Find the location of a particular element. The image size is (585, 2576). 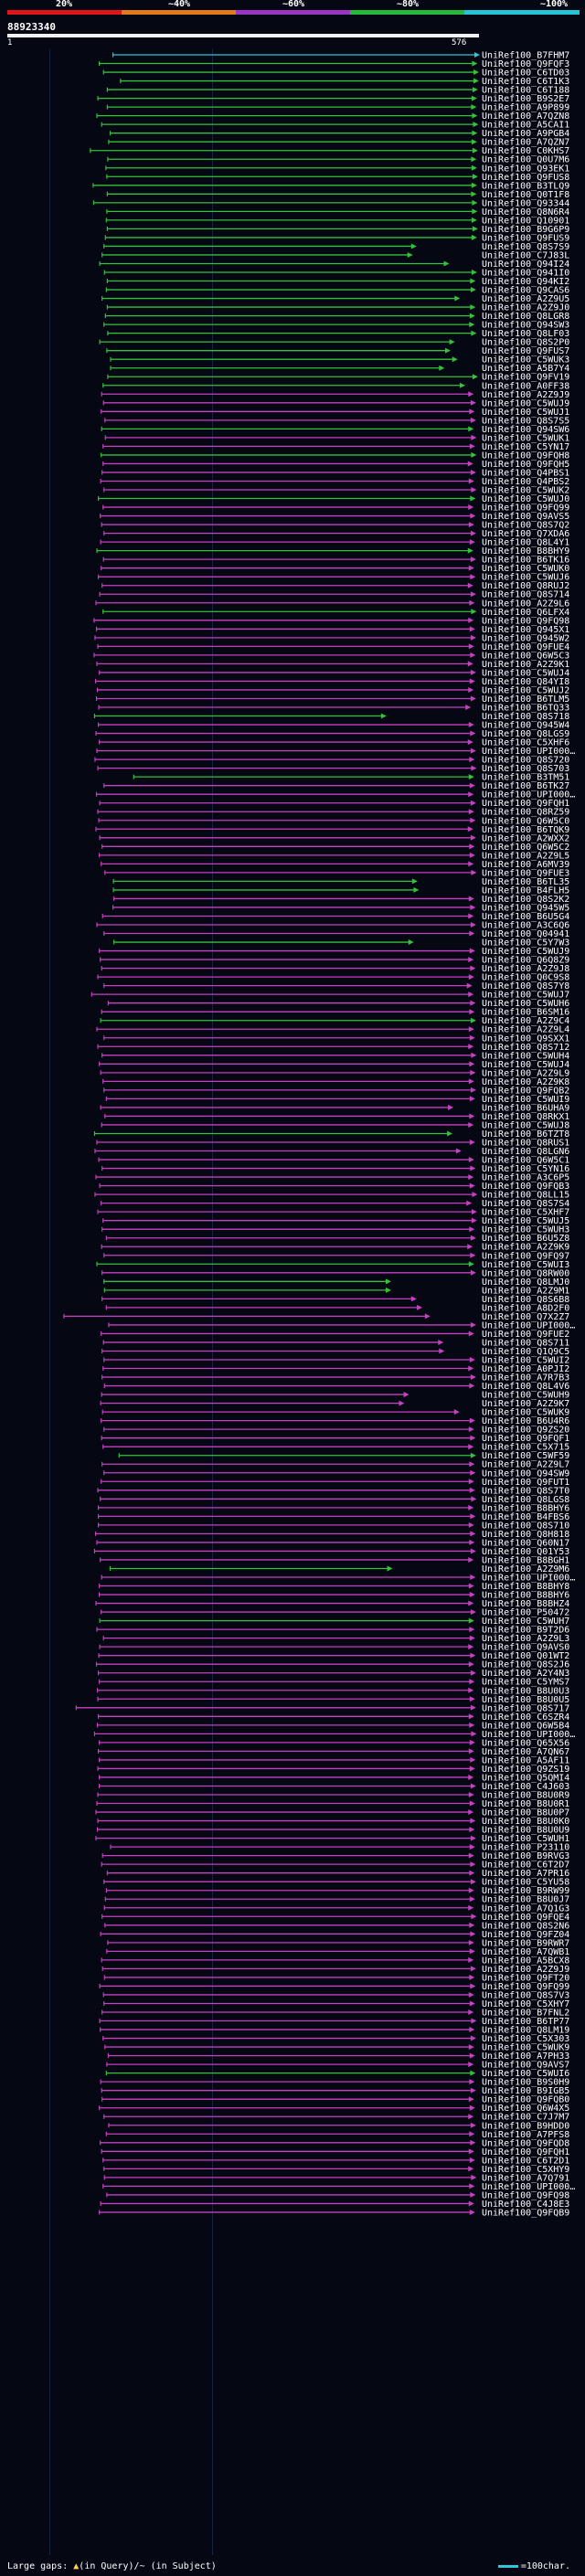

hit-row: UniRef100_Q8S7S4 is located at coordinates (336, 1204).